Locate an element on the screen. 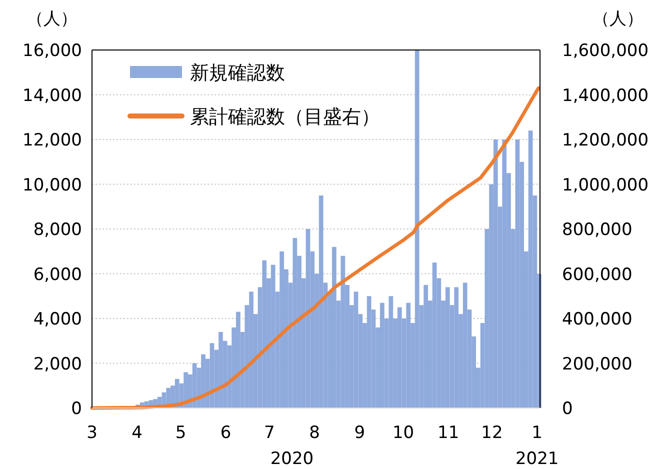 The width and height of the screenshot is (656, 470). y-tick-label: 10,000 is located at coordinates (52, 185).